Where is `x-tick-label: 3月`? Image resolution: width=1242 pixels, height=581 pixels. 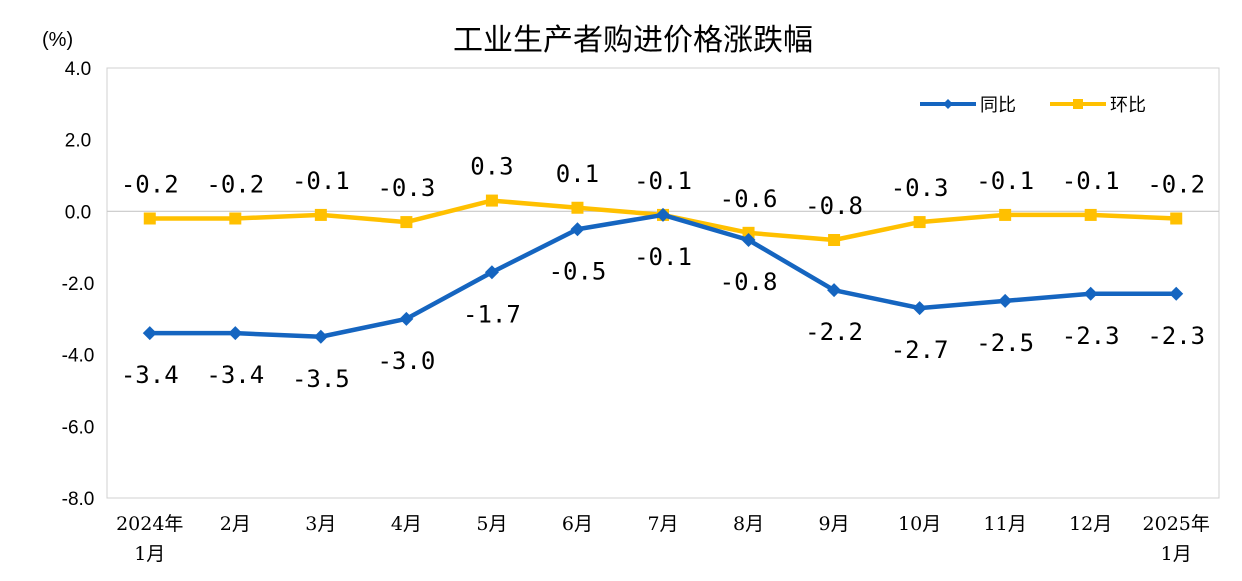
x-tick-label: 3月 is located at coordinates (320, 524).